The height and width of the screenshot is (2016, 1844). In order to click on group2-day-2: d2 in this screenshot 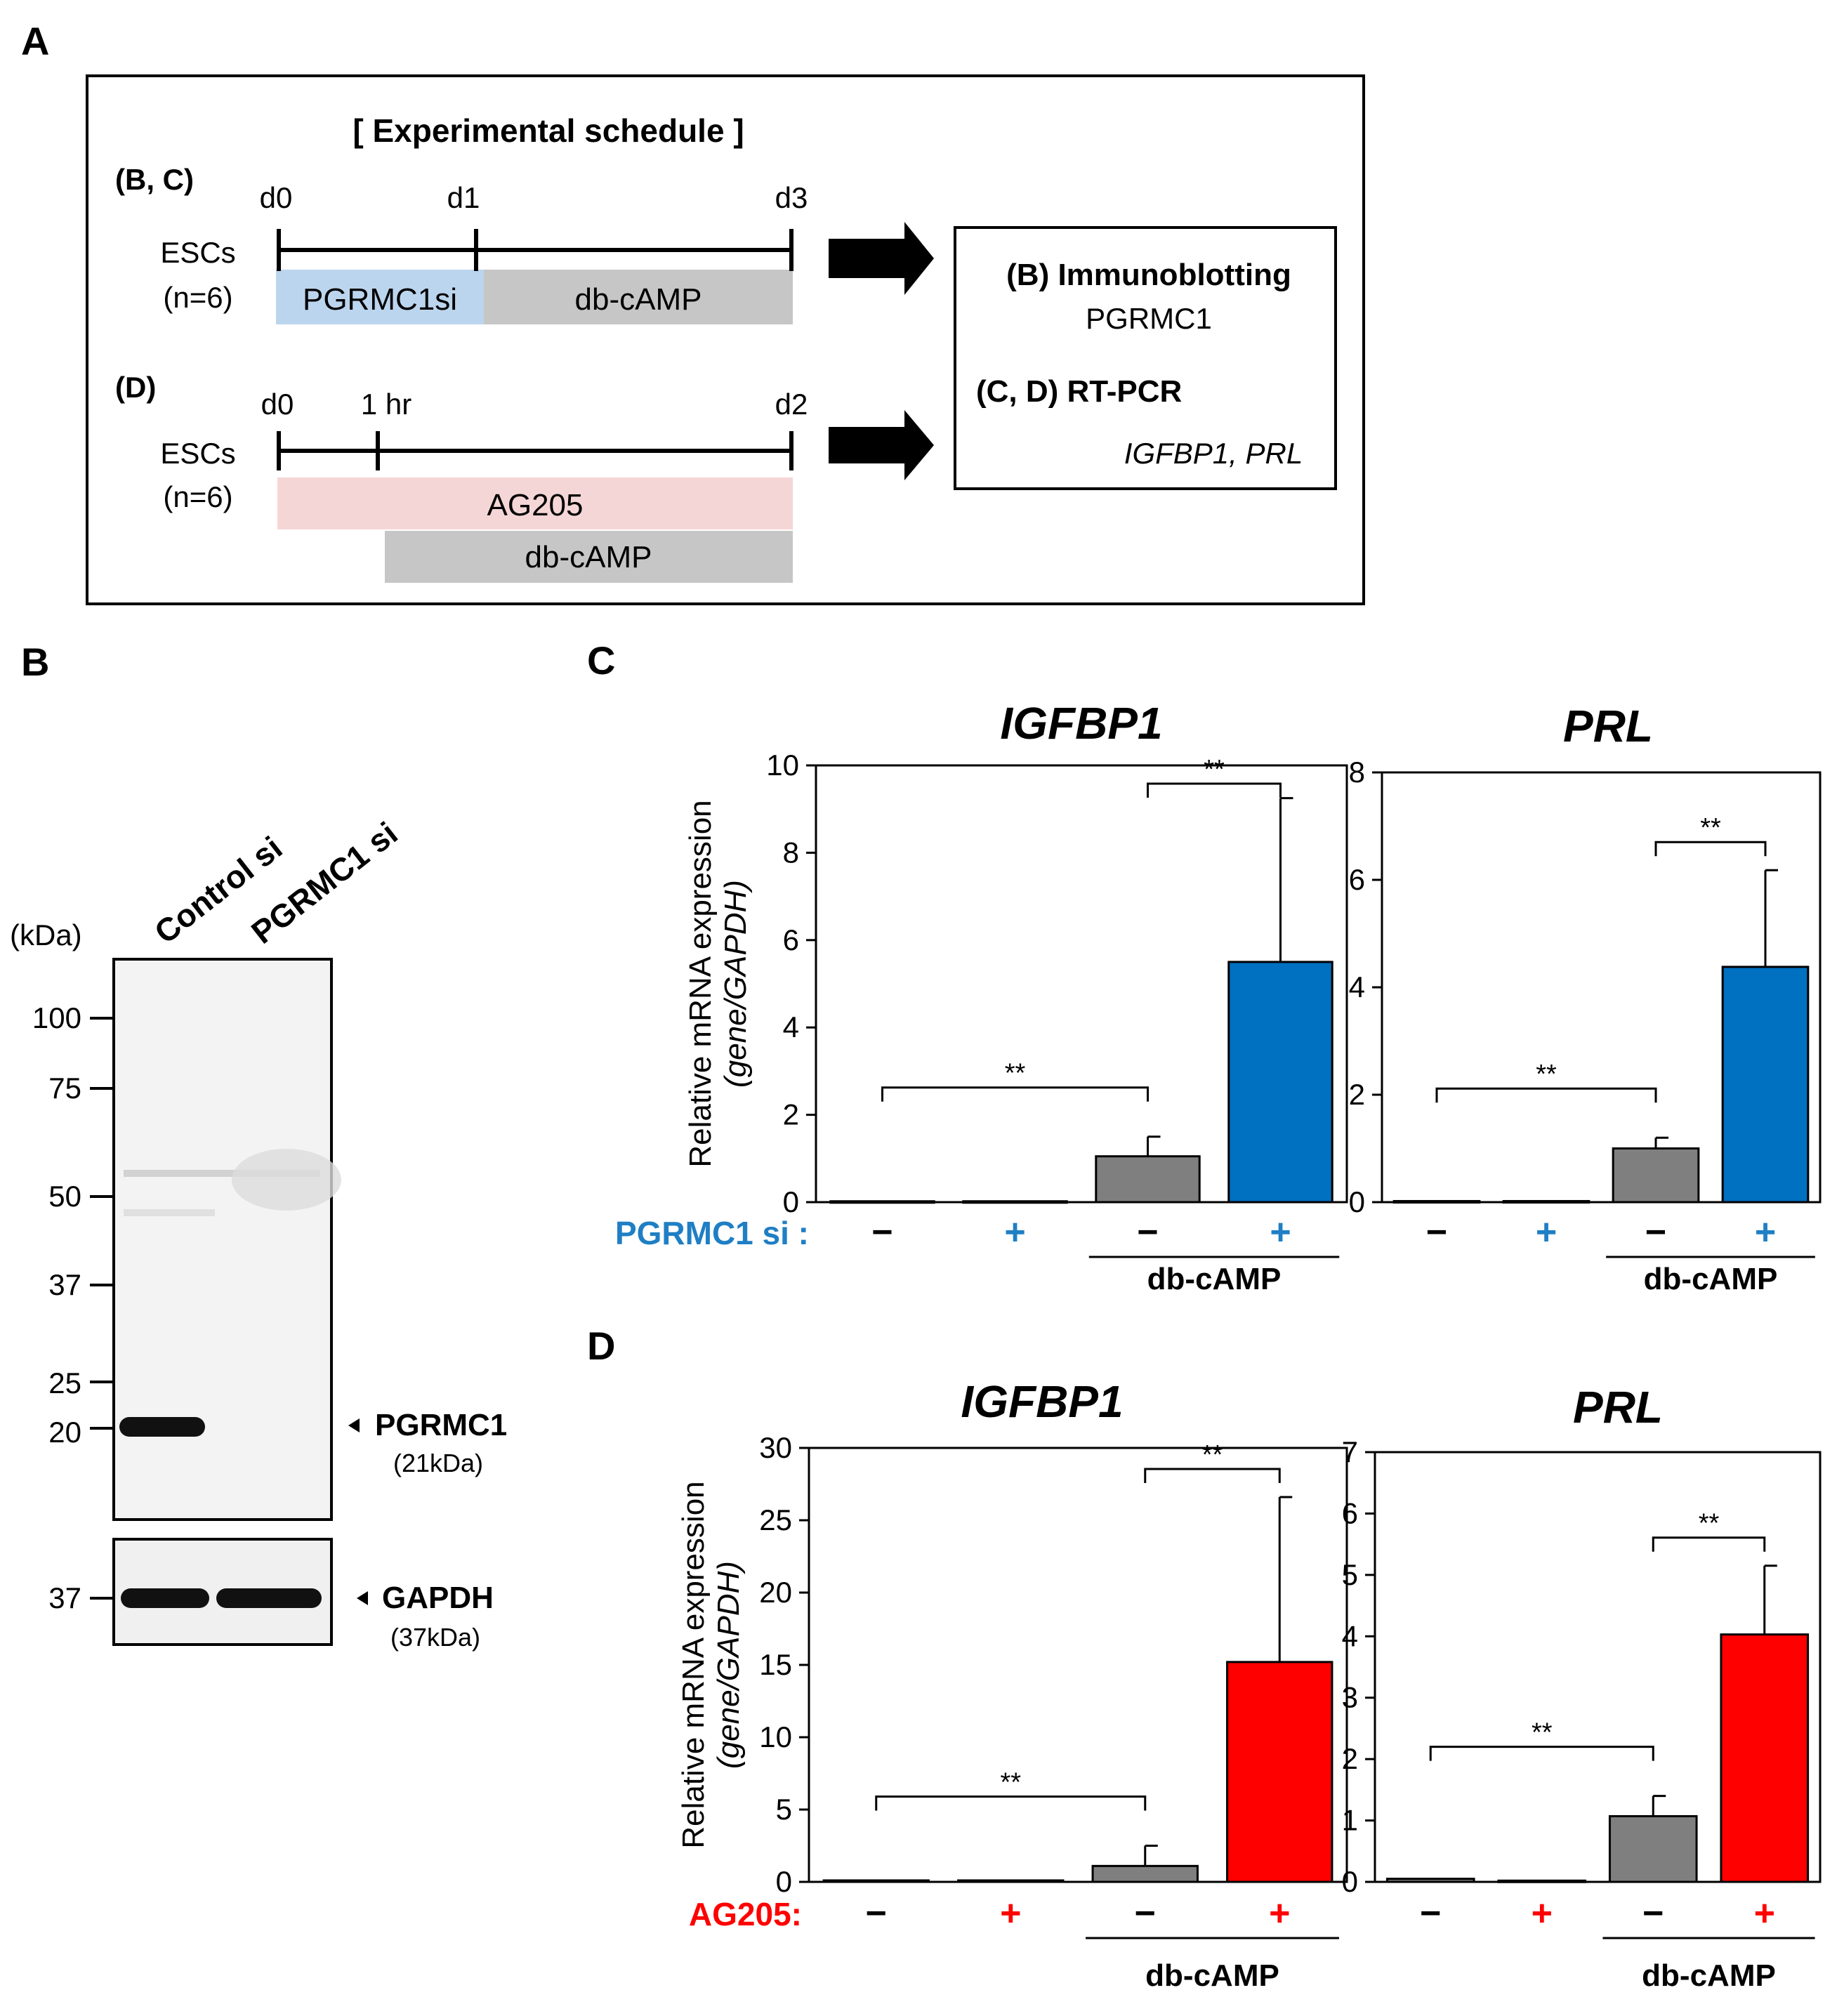, I will do `click(791, 404)`.